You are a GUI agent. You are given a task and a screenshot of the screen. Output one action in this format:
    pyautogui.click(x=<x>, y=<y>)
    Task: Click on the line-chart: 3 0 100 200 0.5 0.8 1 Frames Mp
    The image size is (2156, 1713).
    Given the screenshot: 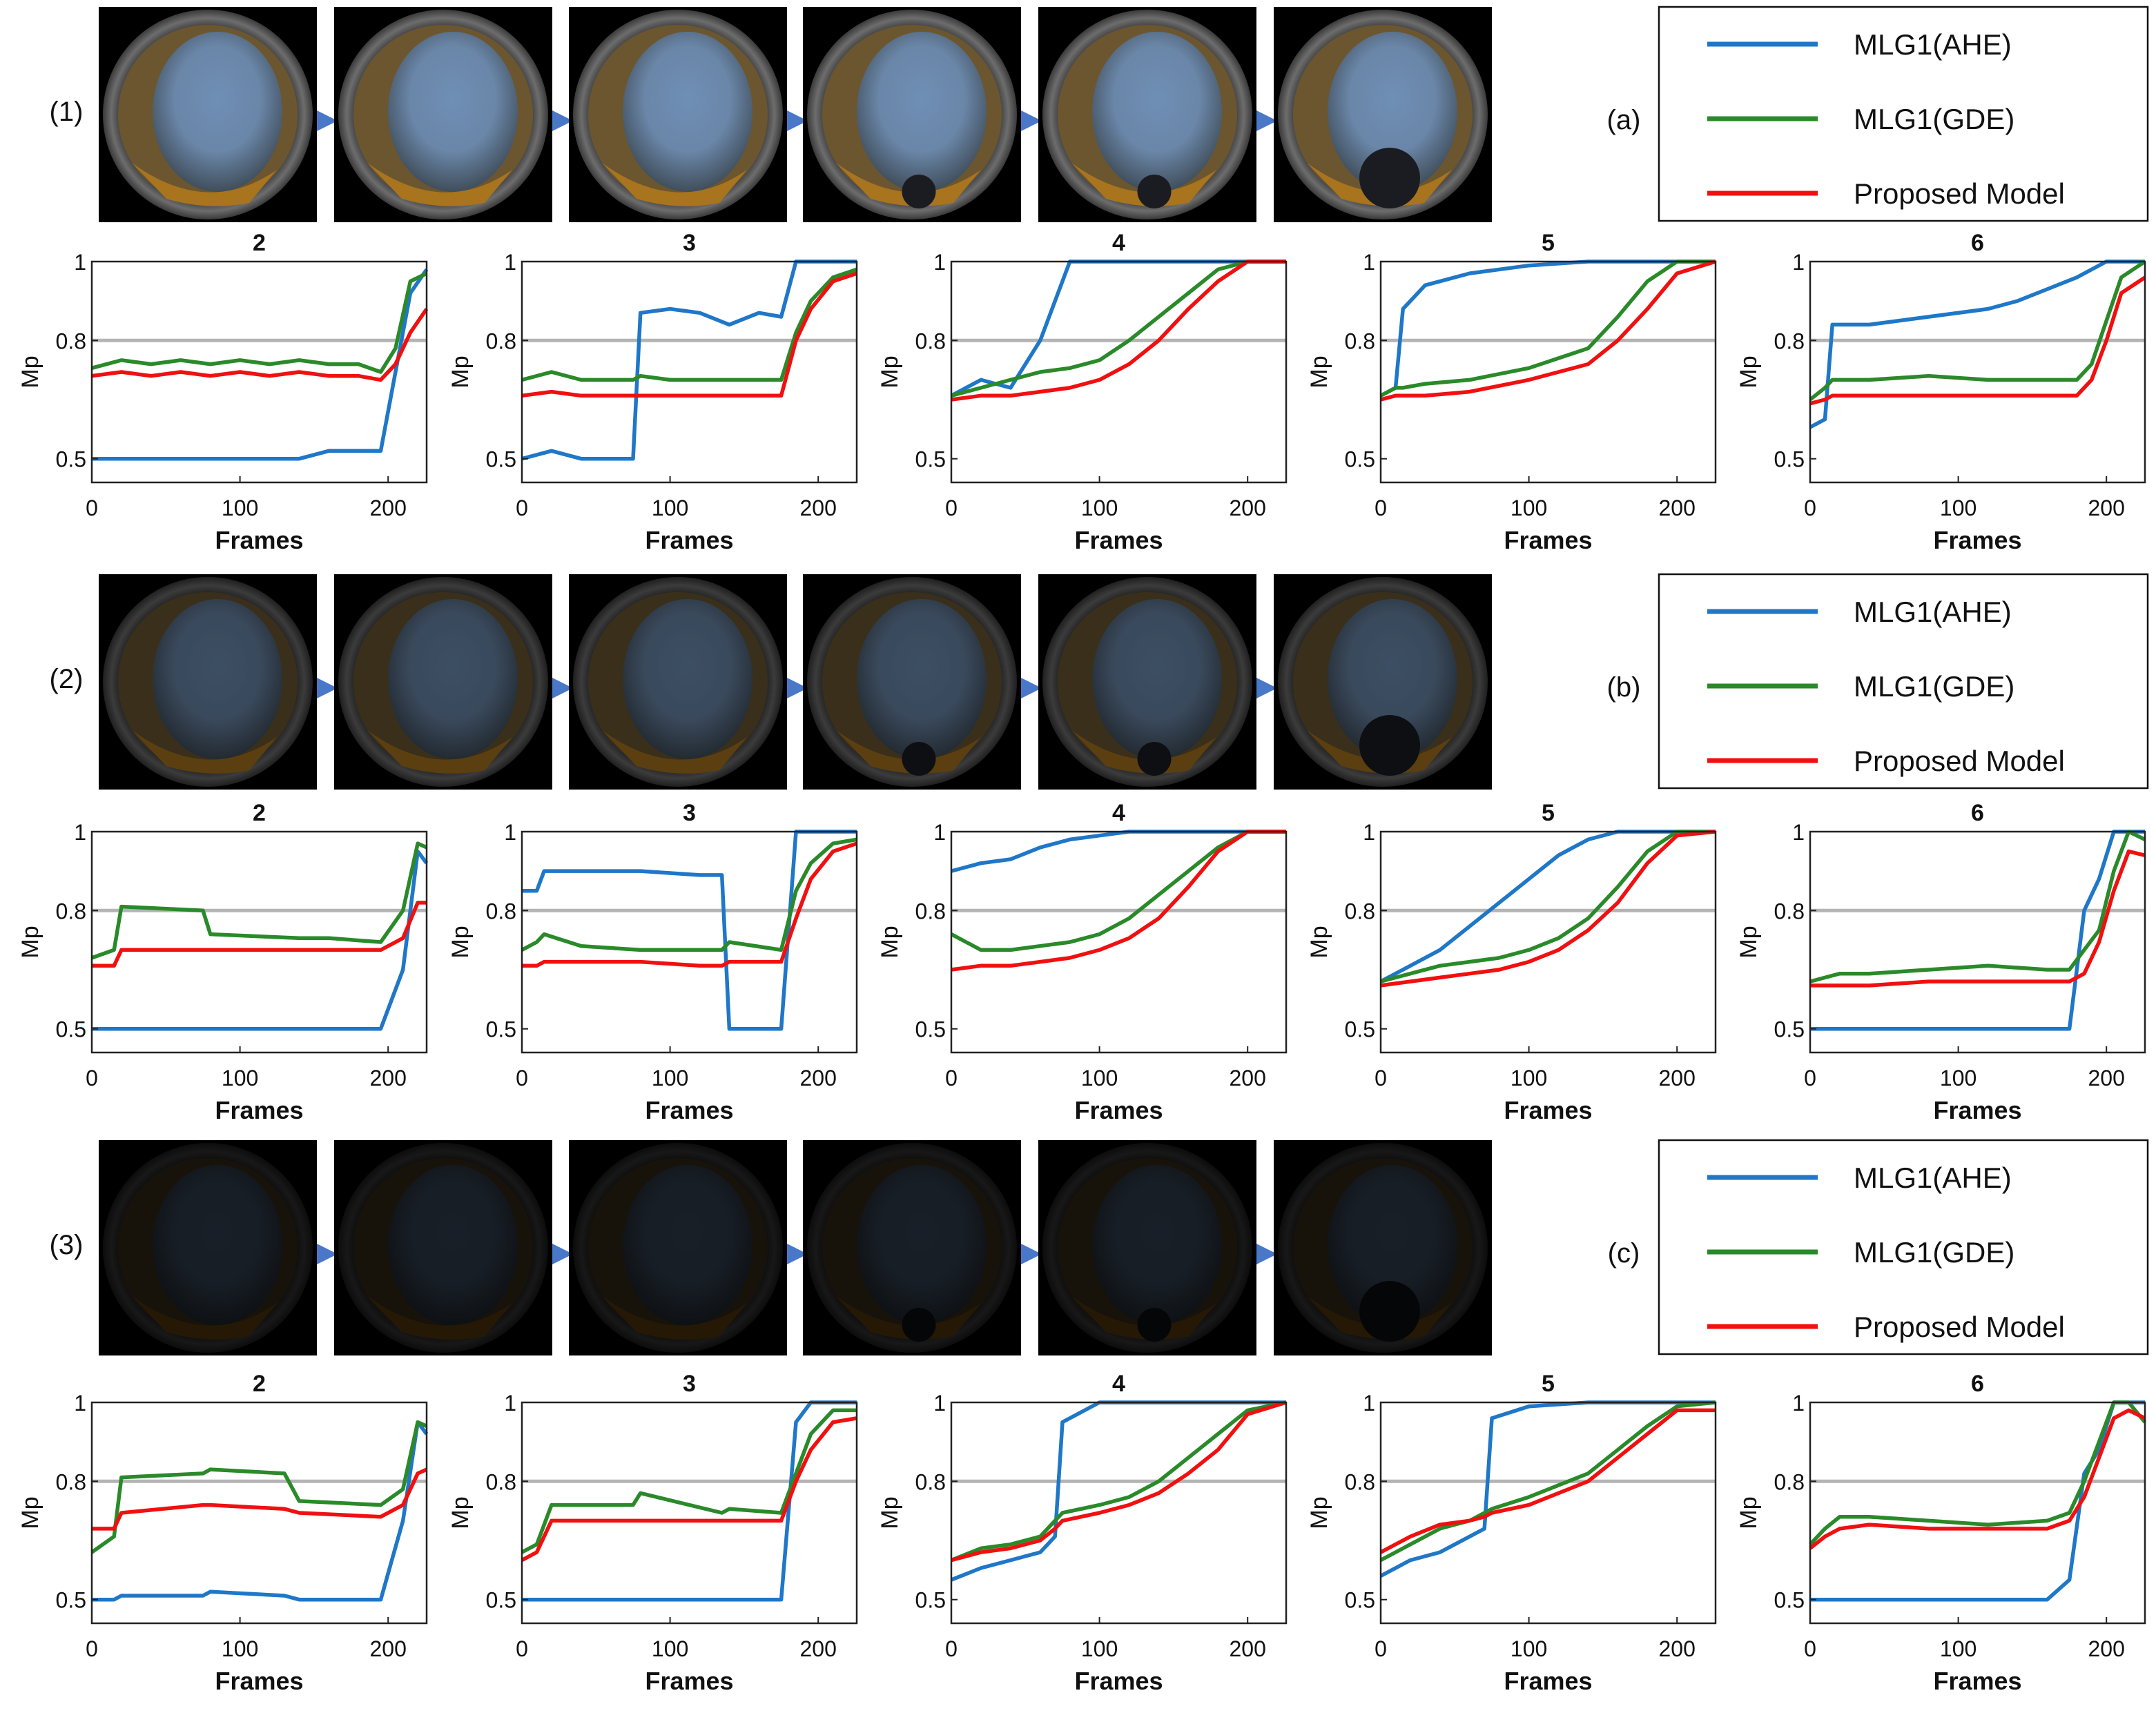 What is the action you would take?
    pyautogui.click(x=652, y=962)
    